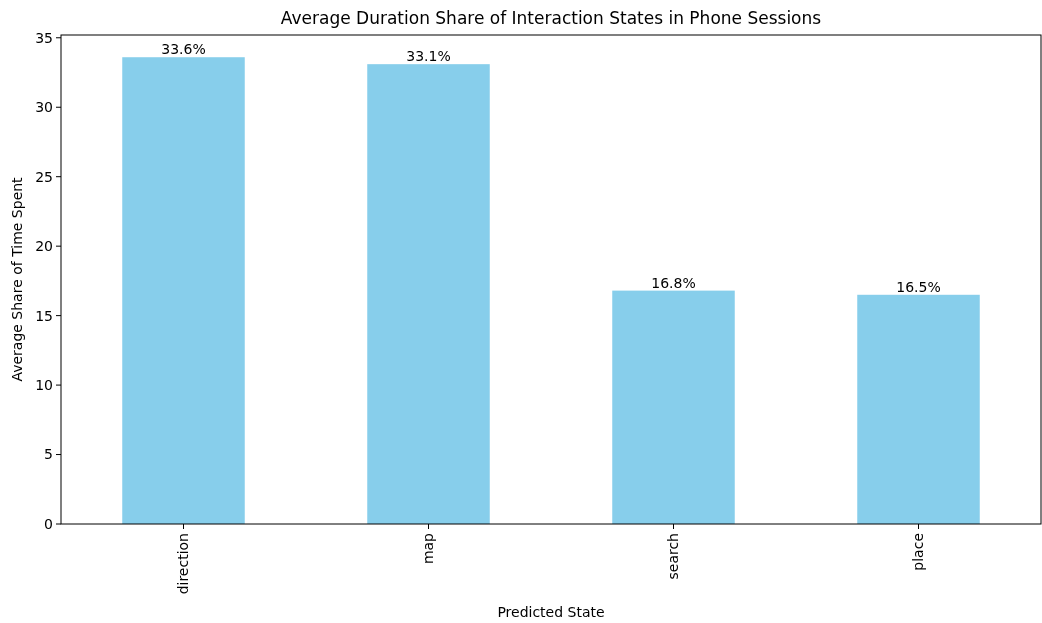 This screenshot has width=1042, height=623. I want to click on x-tick-label: direction, so click(183, 564).